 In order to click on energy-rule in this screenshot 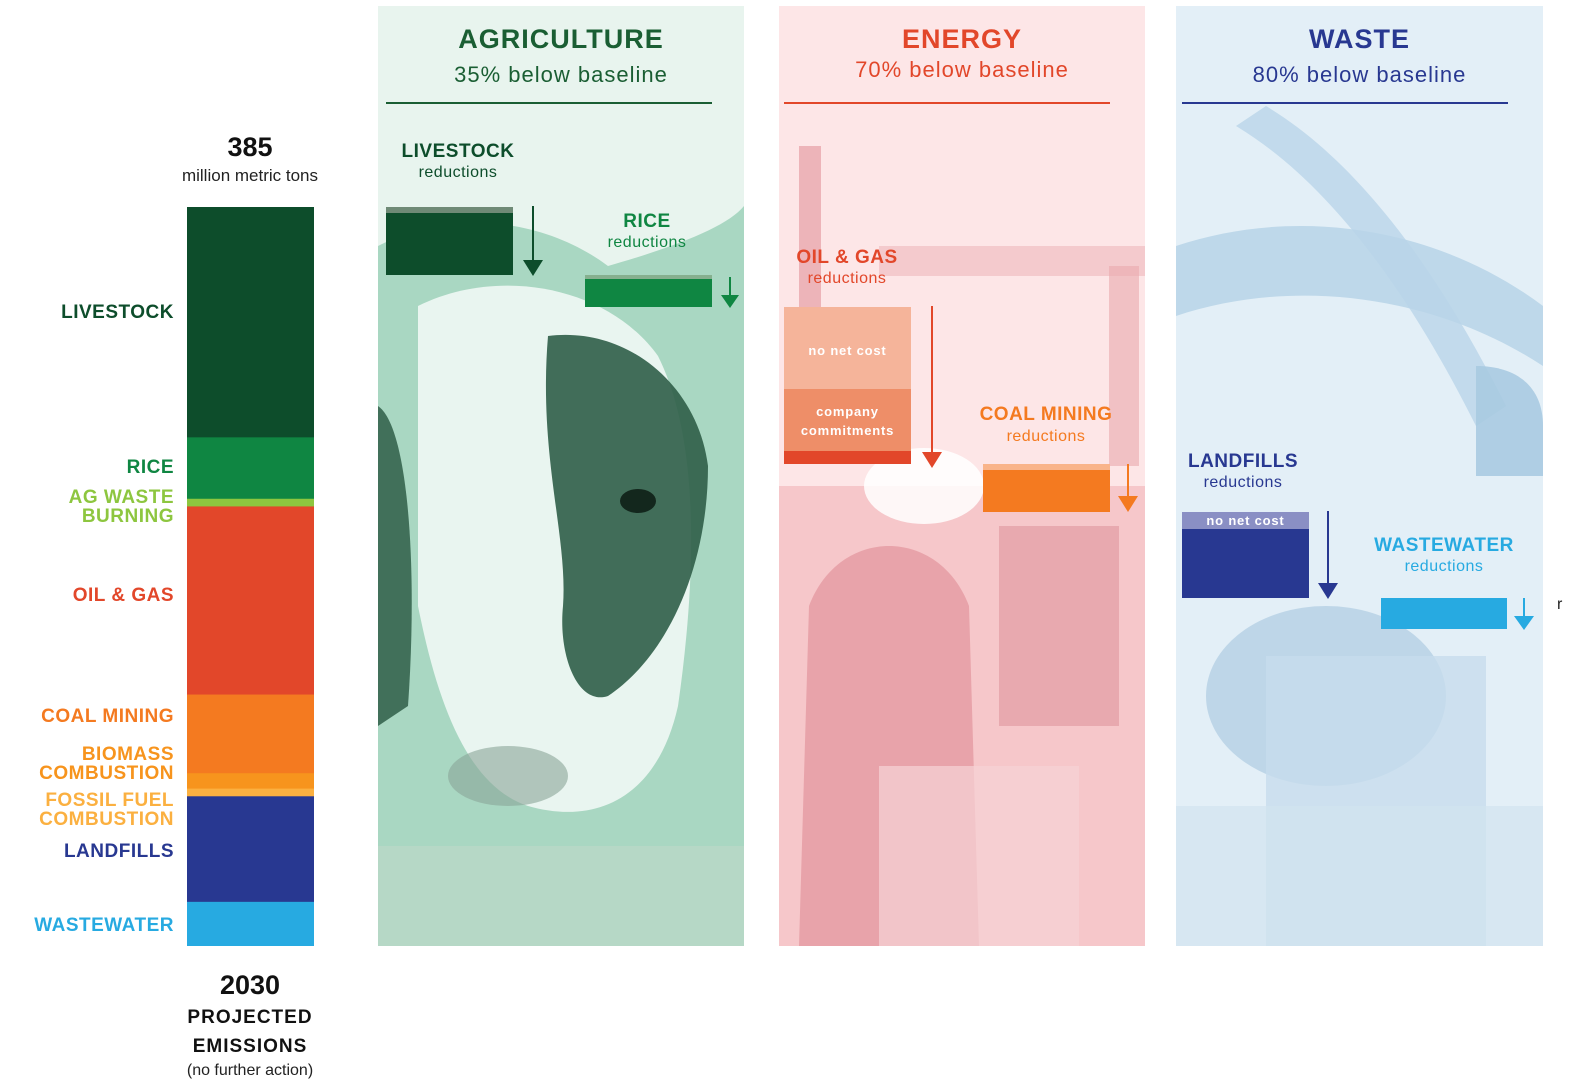, I will do `click(947, 103)`.